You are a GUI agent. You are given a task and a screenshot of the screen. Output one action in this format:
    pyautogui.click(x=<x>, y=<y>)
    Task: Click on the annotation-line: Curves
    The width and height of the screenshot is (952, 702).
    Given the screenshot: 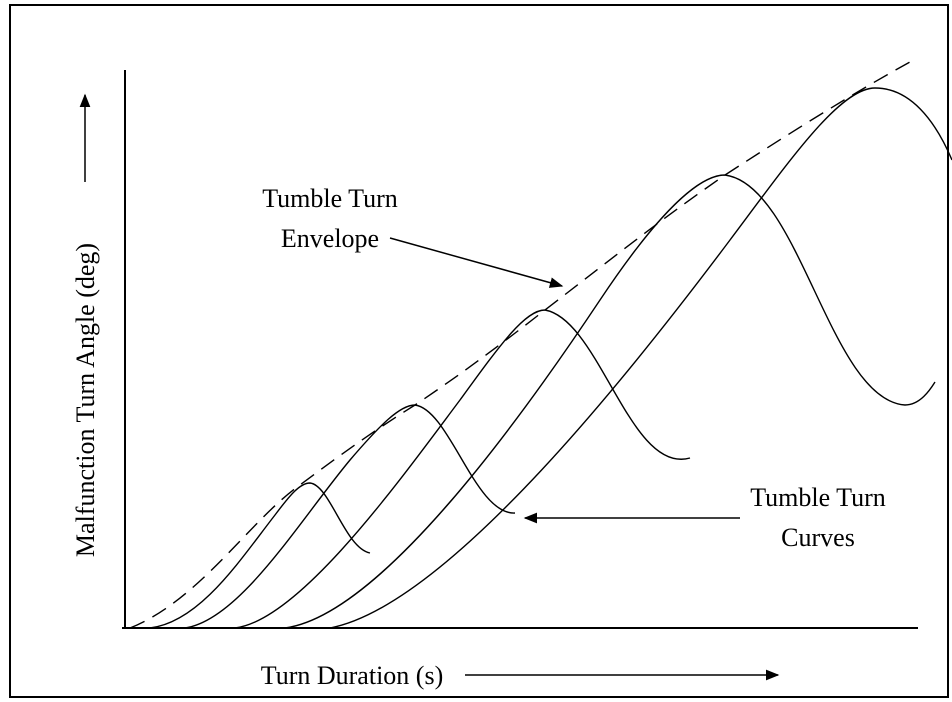 What is the action you would take?
    pyautogui.click(x=818, y=537)
    